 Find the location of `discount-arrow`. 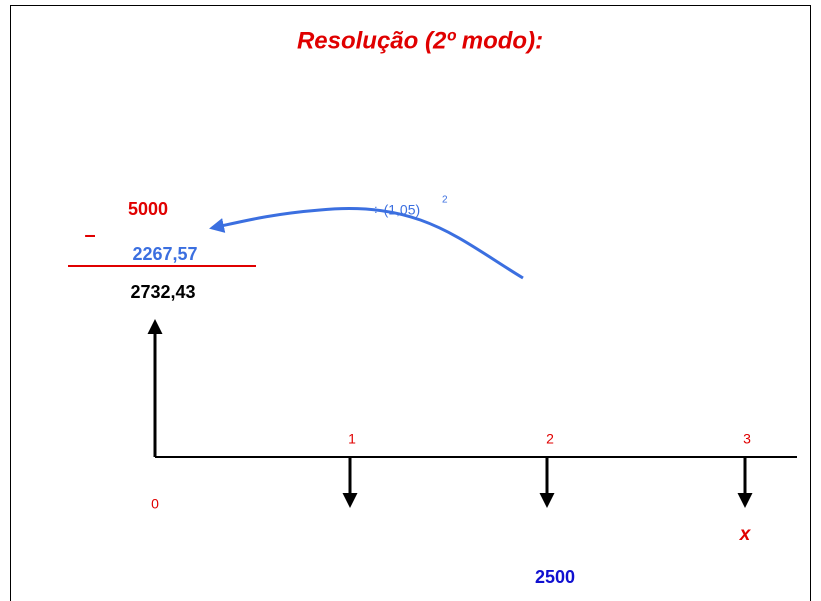

discount-arrow is located at coordinates (366, 243).